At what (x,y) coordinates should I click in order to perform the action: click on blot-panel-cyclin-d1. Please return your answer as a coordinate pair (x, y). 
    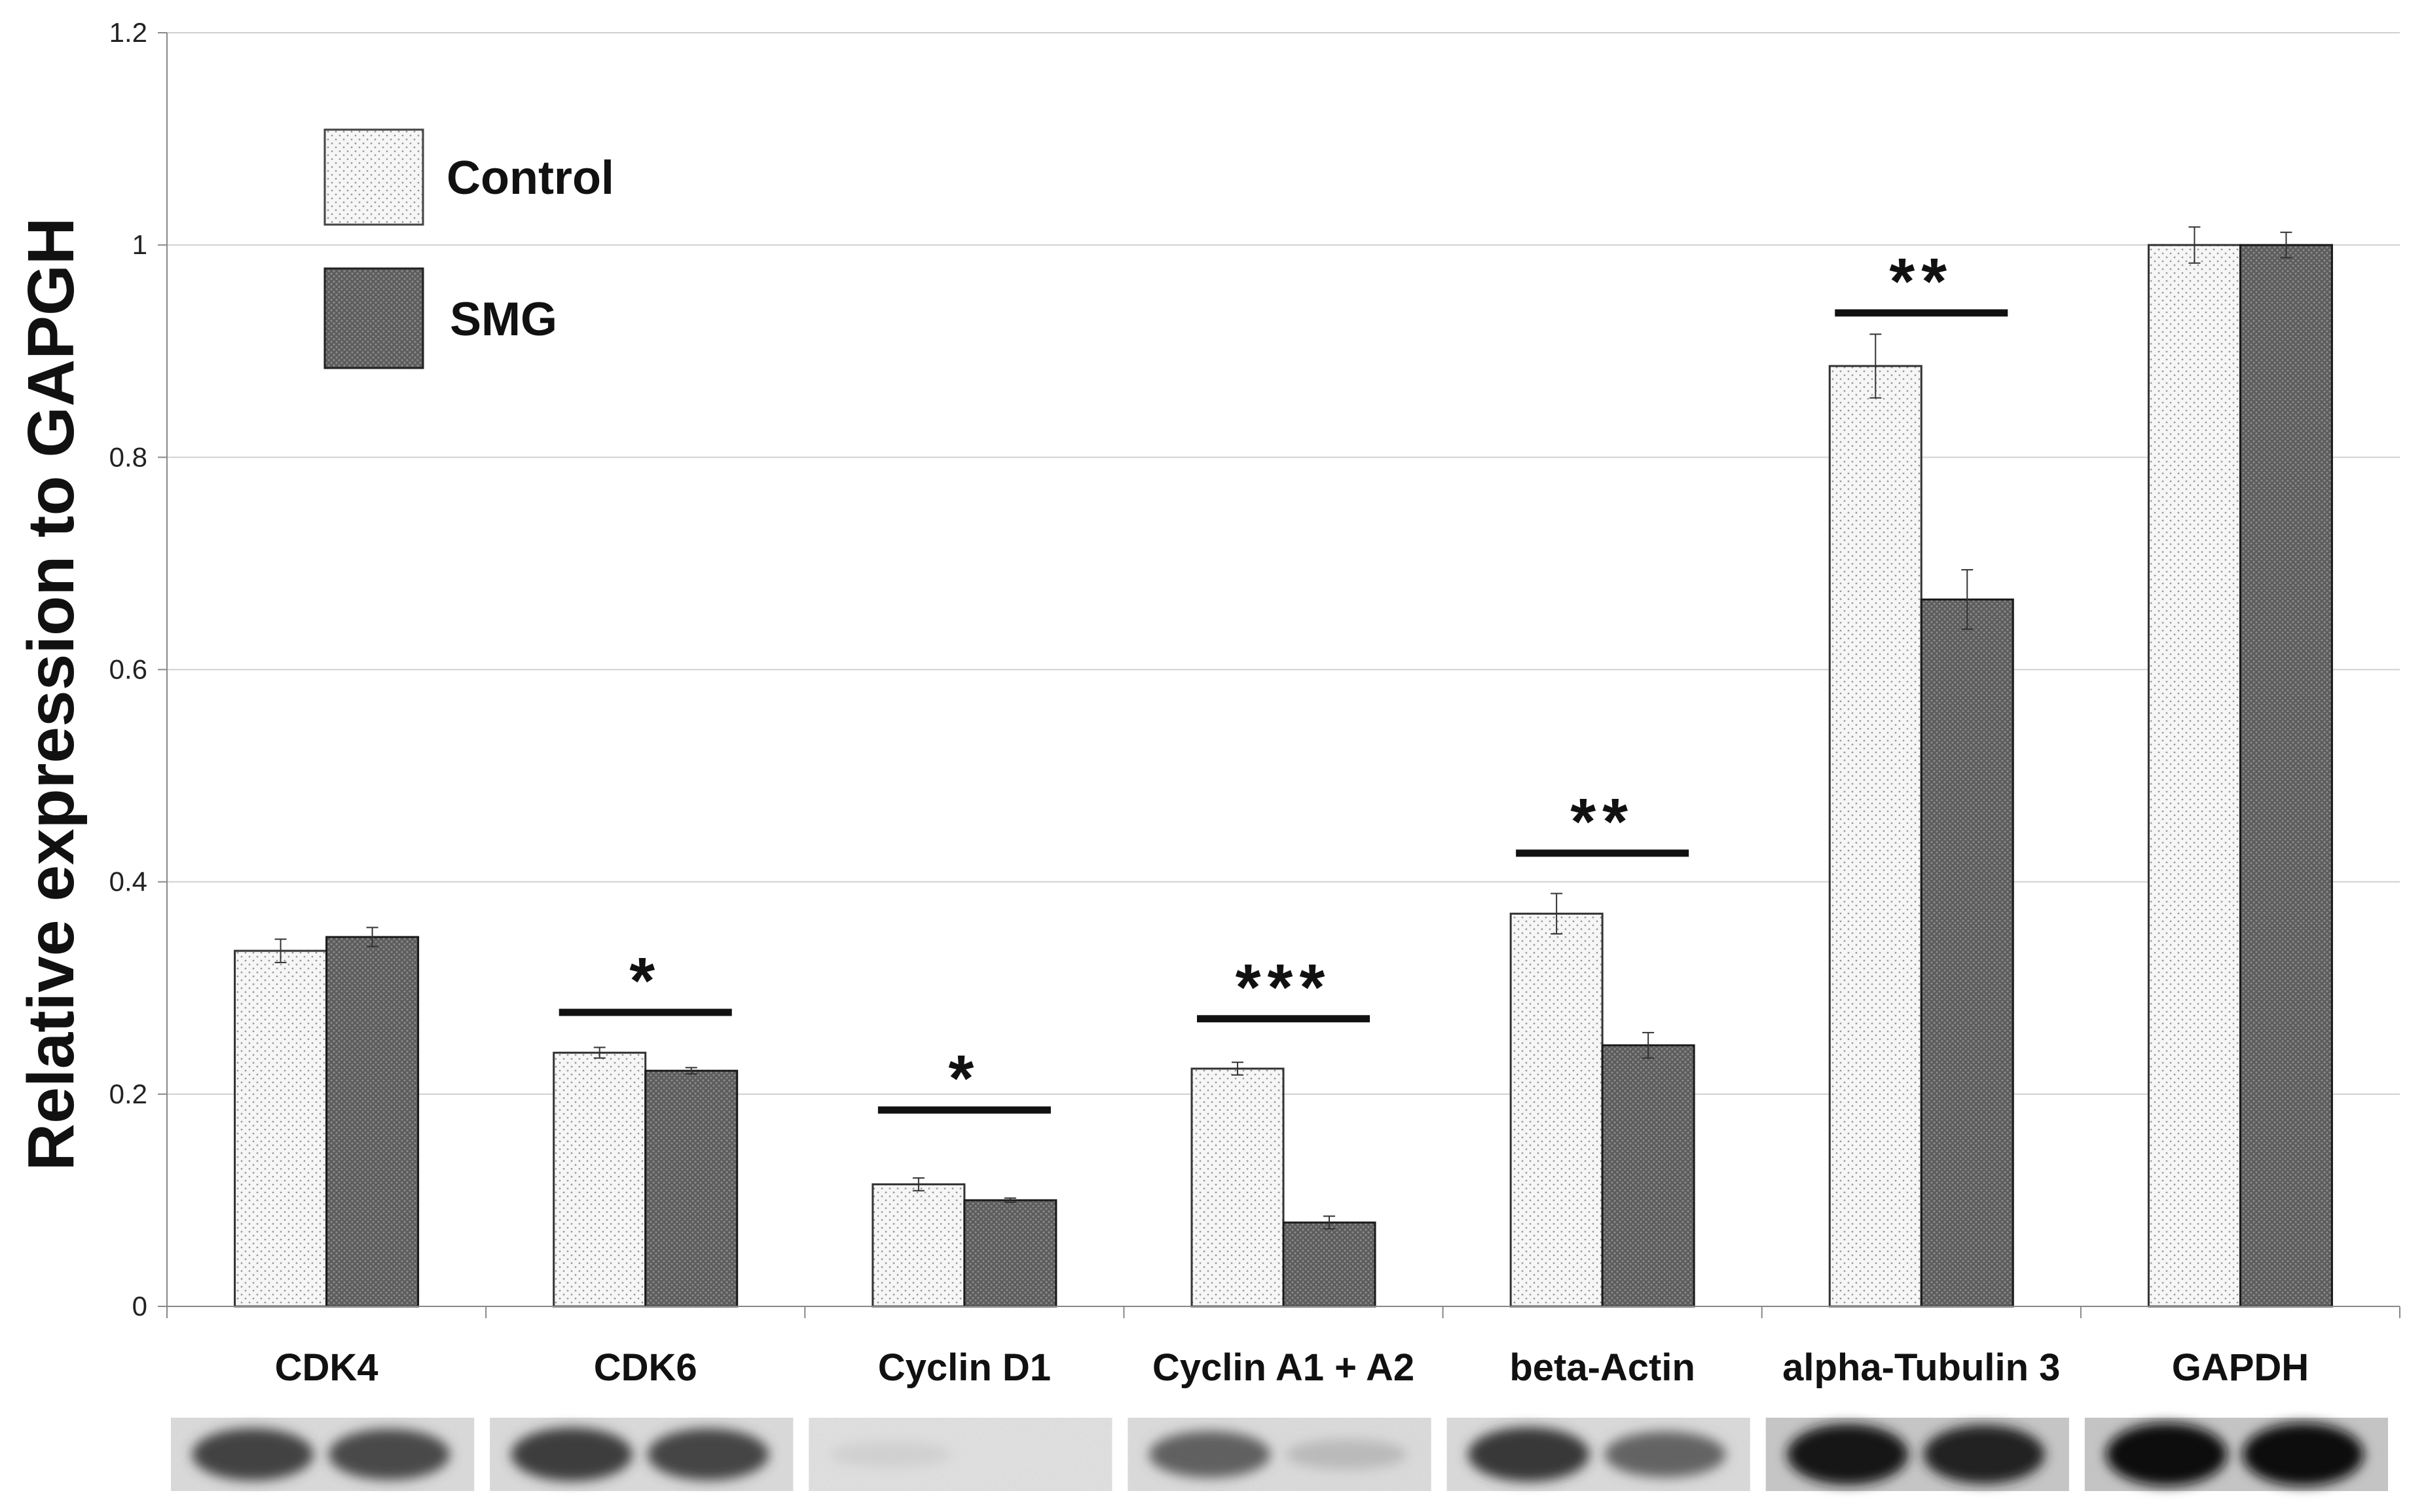
    Looking at the image, I should click on (960, 1454).